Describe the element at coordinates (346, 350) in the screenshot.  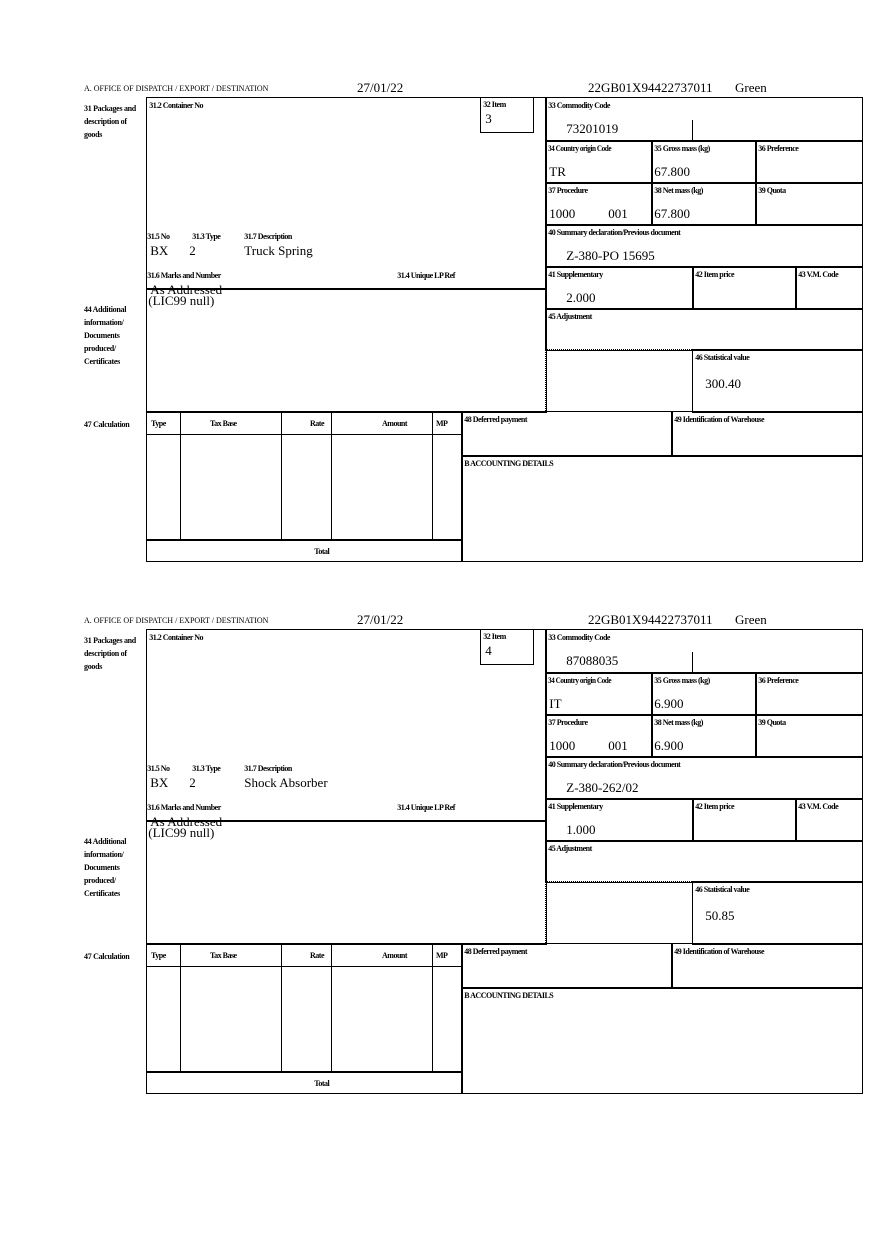
I see `additional-info-box: (LIC99 null)` at that location.